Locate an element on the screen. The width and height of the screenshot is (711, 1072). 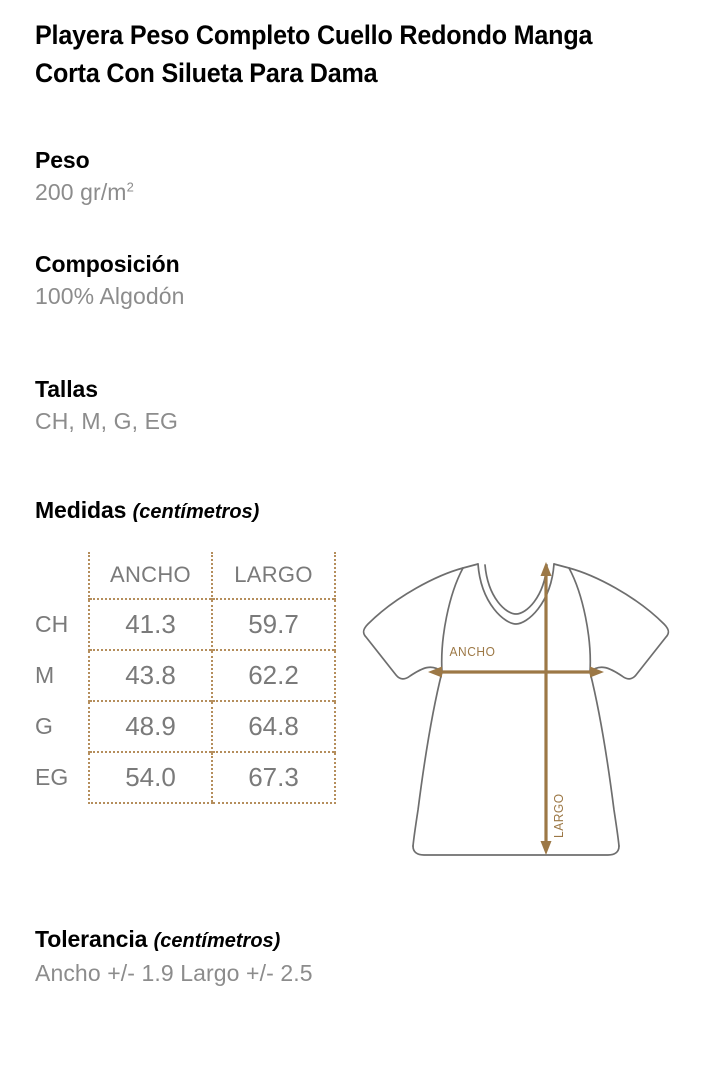
row-label-ch: CH is located at coordinates (52, 624).